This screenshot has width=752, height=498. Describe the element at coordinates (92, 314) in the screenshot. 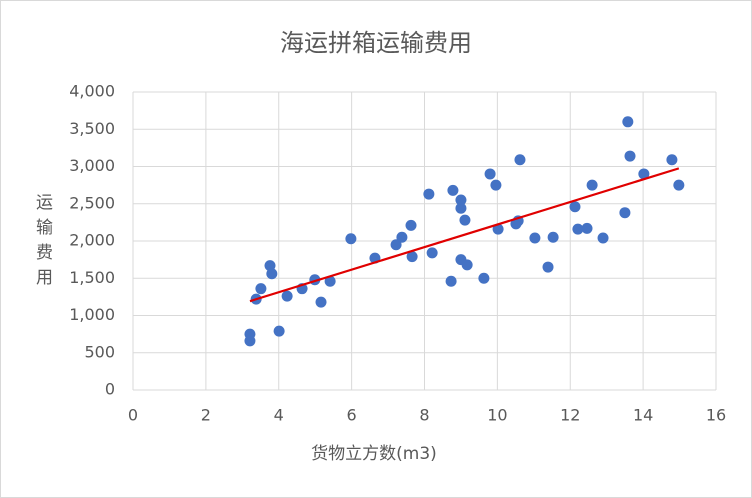

I see `y-tick-label: 1,000` at that location.